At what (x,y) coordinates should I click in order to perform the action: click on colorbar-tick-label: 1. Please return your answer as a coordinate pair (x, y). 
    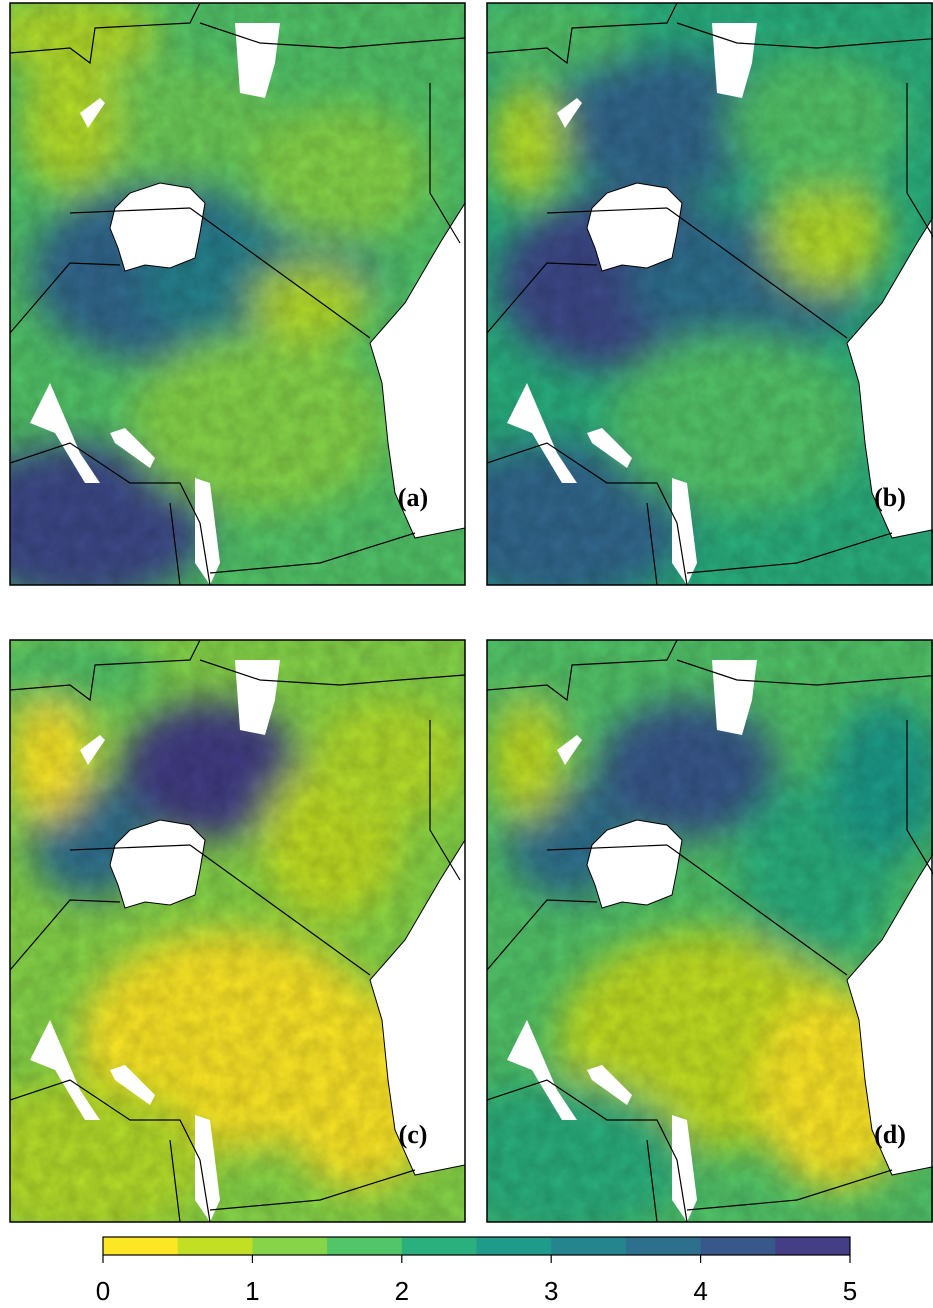
    Looking at the image, I should click on (252, 1291).